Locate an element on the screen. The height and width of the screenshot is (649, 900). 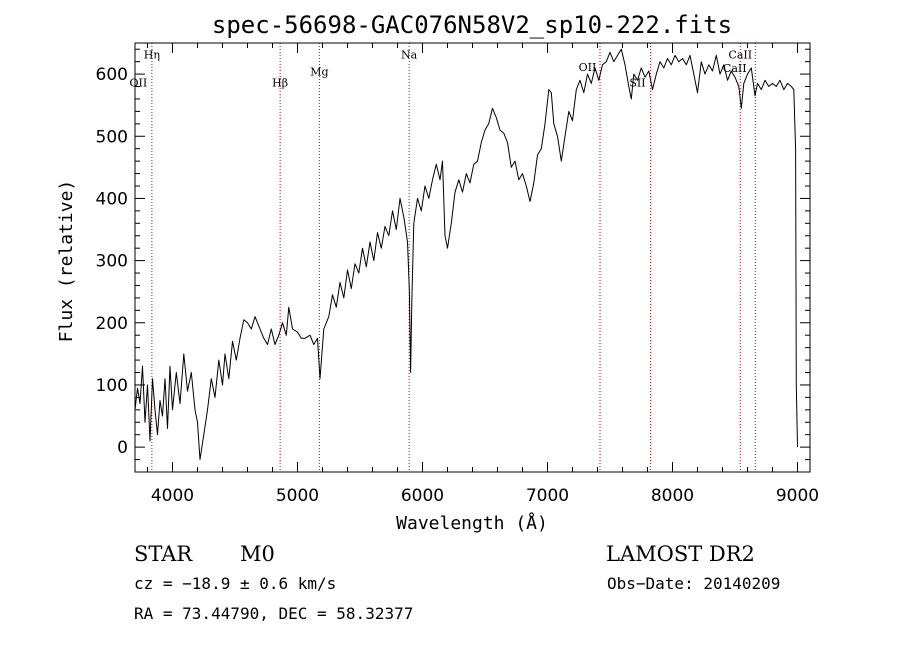
x-tick-label: 9000 is located at coordinates (797, 496).